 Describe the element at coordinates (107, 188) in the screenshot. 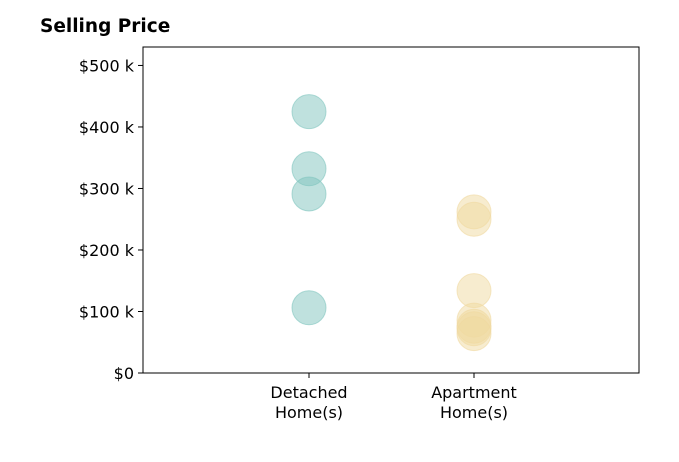

I see `y-tick-label: $300 k` at that location.